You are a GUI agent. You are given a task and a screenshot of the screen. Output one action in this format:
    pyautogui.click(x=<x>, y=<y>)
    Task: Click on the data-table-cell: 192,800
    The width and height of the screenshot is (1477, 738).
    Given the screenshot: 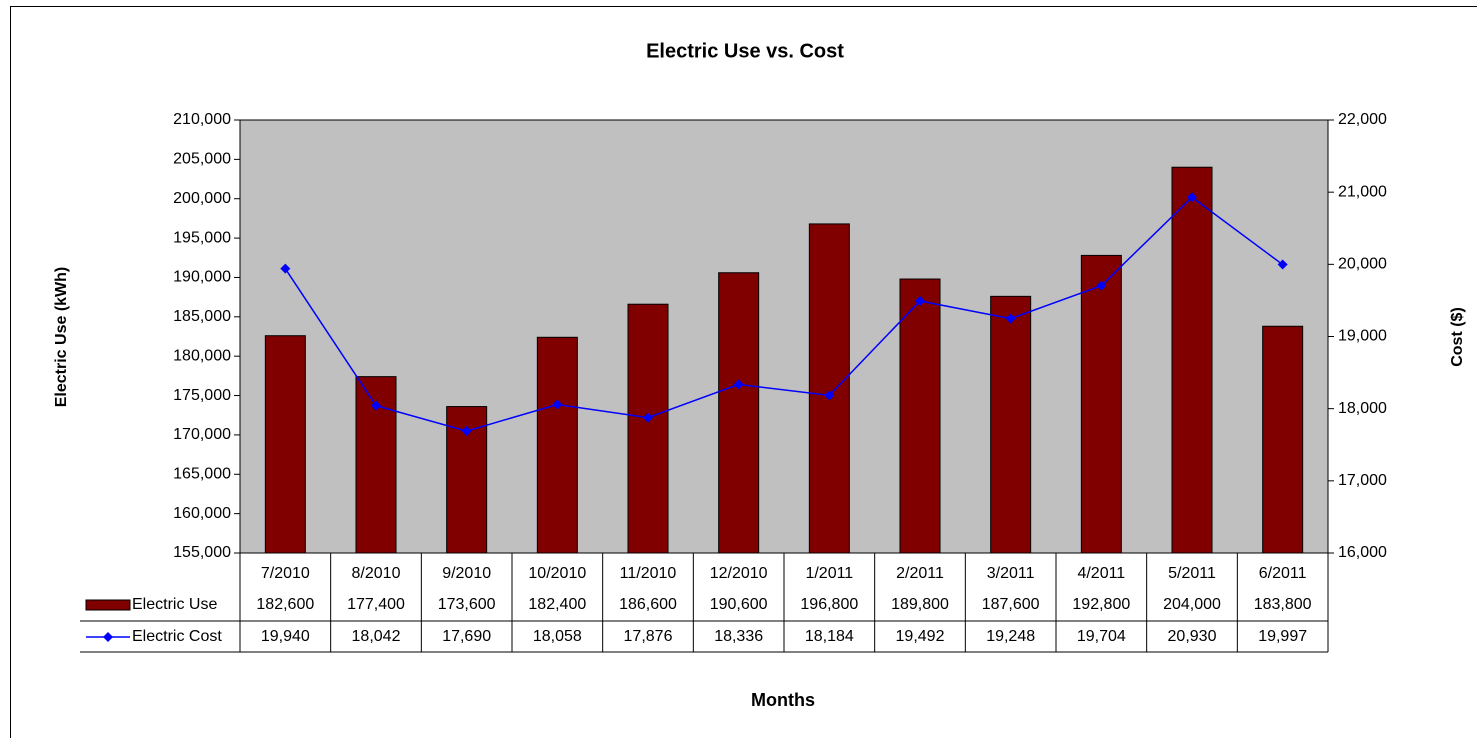 What is the action you would take?
    pyautogui.click(x=1101, y=604)
    